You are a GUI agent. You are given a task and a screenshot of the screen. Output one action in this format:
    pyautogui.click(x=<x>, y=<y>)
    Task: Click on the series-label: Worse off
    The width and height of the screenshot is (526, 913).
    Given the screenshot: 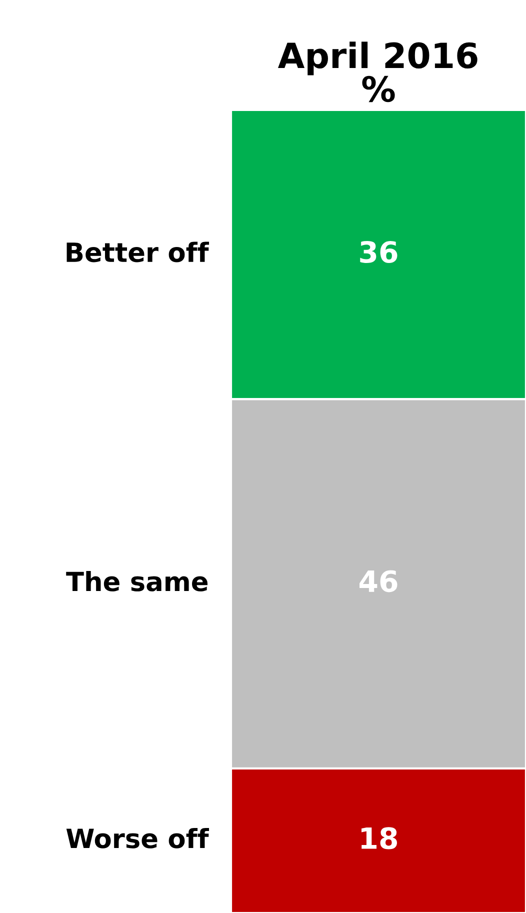 What is the action you would take?
    pyautogui.click(x=138, y=838)
    